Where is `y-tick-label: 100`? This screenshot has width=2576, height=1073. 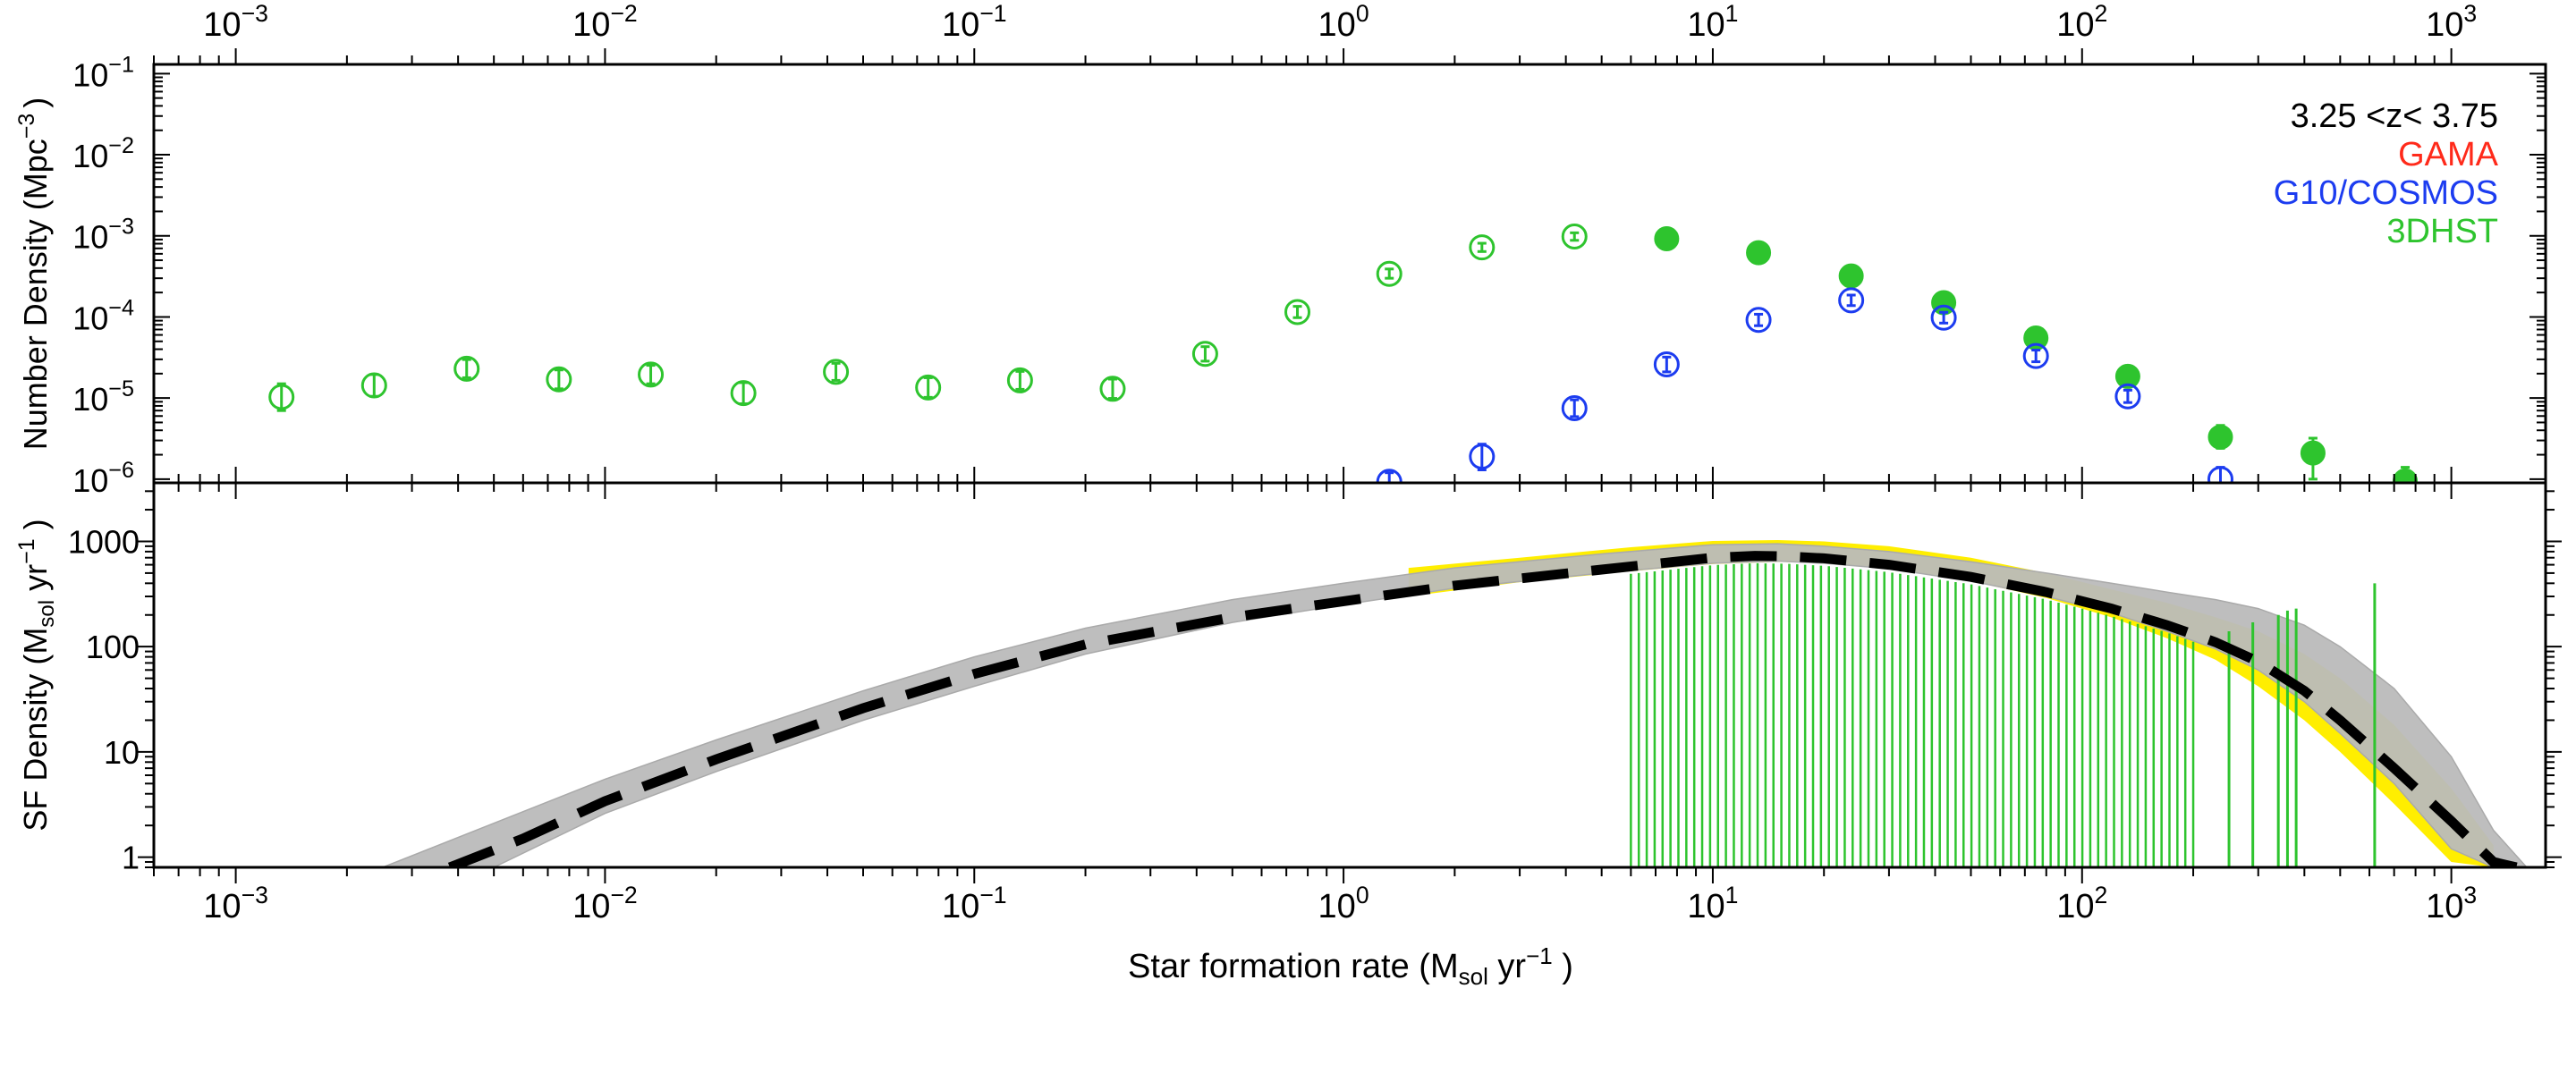 y-tick-label: 100 is located at coordinates (113, 647).